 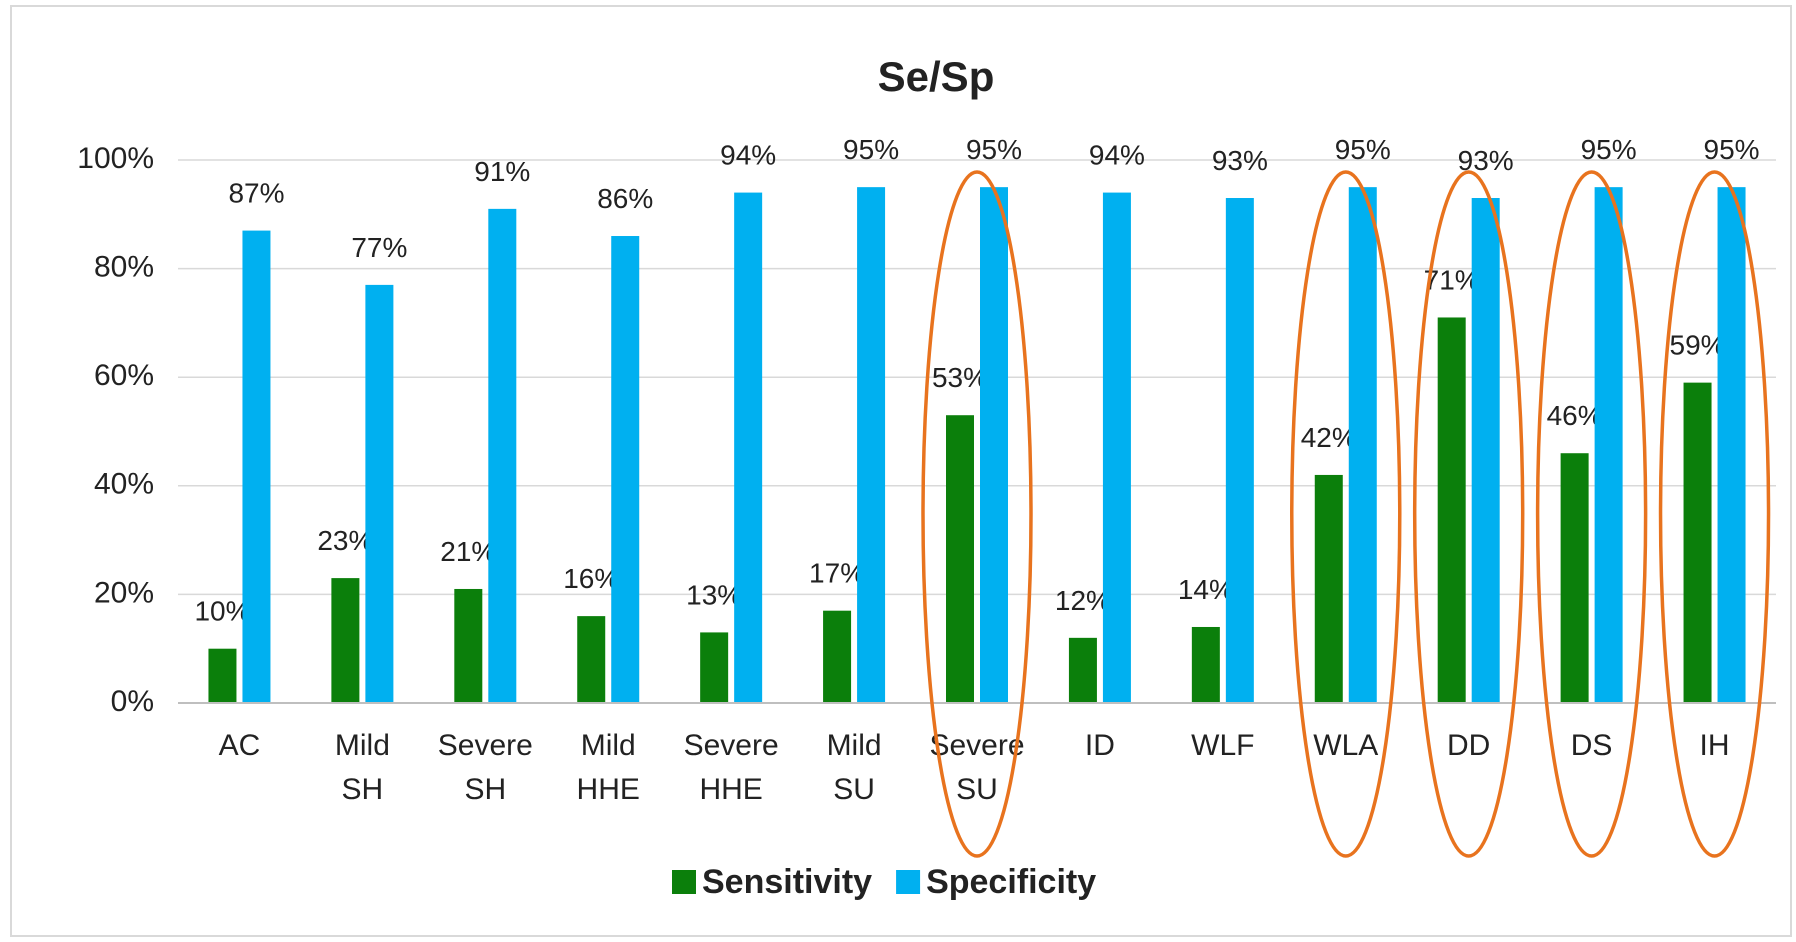 What do you see at coordinates (1592, 745) in the screenshot?
I see `x-tick-label: DS` at bounding box center [1592, 745].